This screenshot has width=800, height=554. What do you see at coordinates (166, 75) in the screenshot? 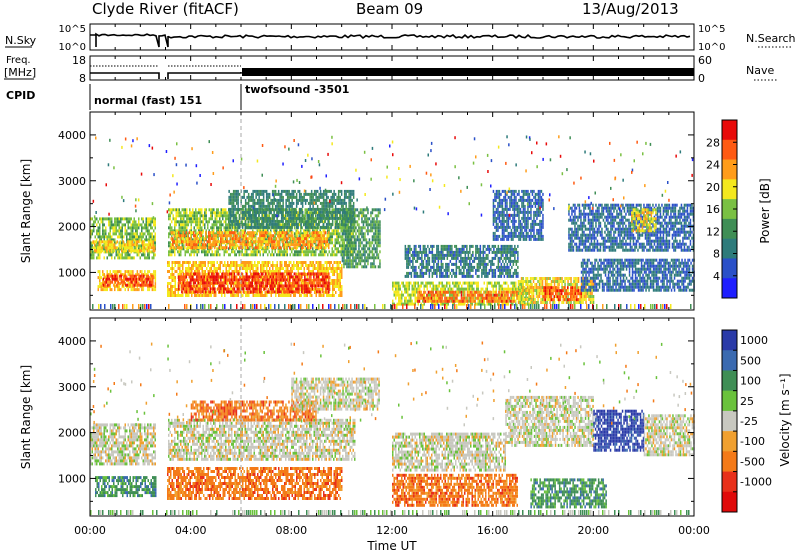
I see `freq-trace` at bounding box center [166, 75].